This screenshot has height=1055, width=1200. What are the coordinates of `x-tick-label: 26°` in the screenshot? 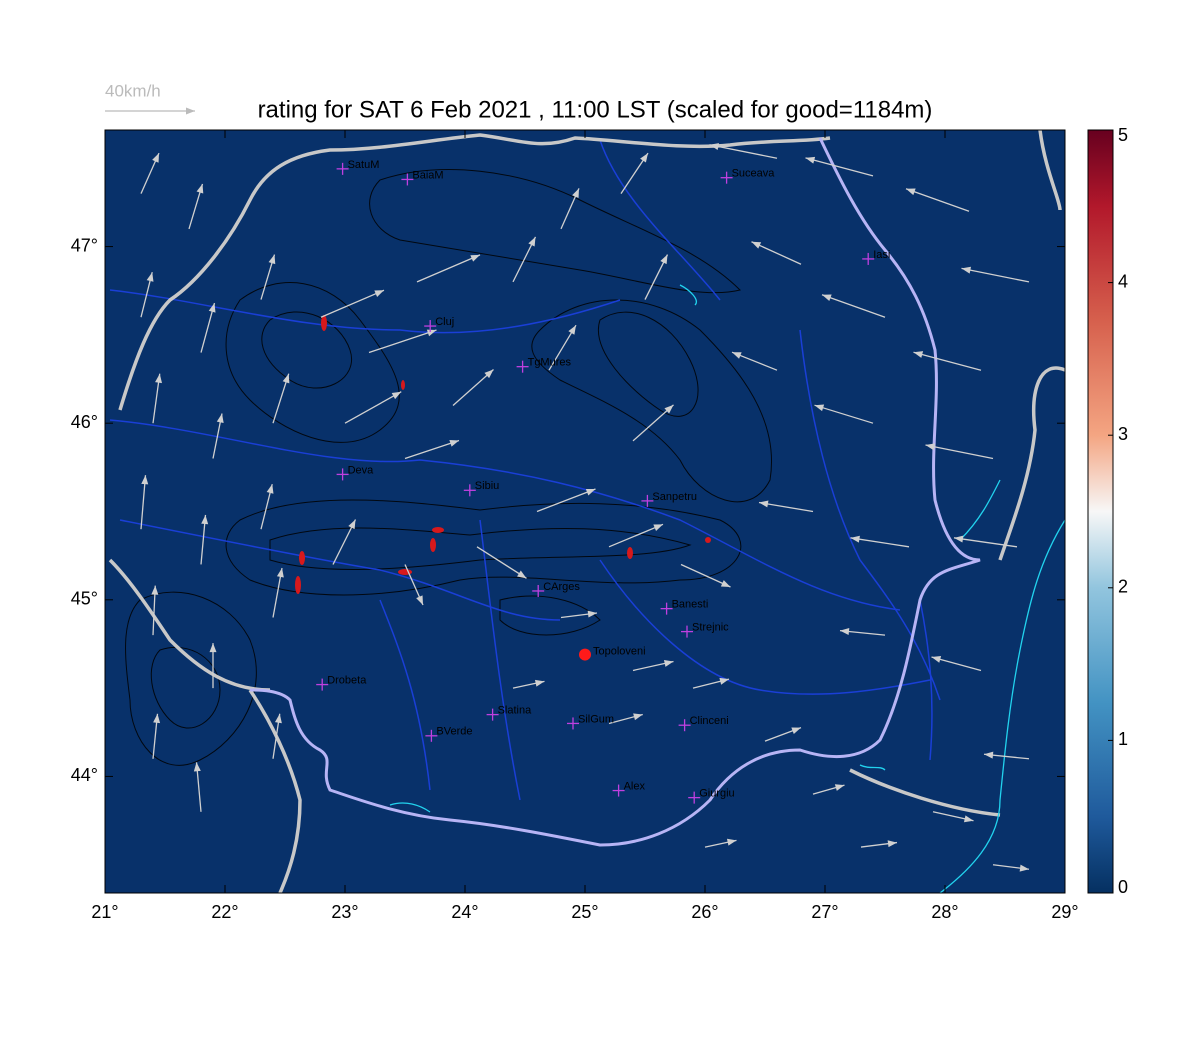 It's located at (704, 912).